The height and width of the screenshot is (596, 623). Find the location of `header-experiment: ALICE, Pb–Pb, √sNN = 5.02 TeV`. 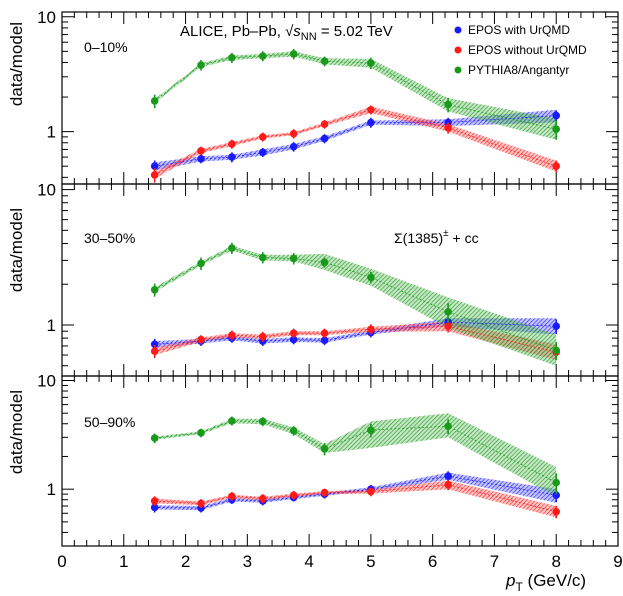

header-experiment: ALICE, Pb–Pb, √sNN = 5.02 TeV is located at coordinates (286, 33).